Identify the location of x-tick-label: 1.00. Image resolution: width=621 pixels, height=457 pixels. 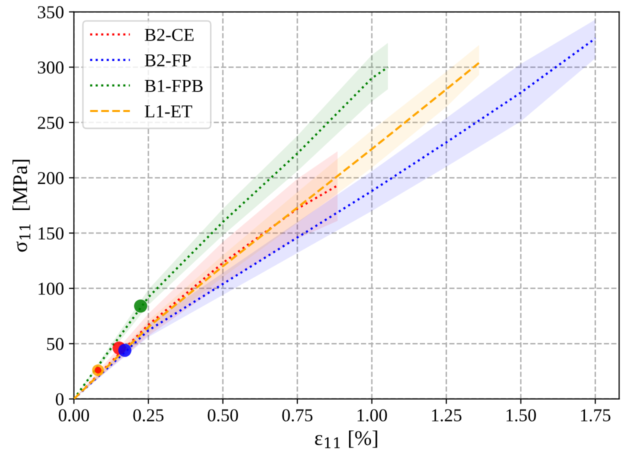
(372, 415).